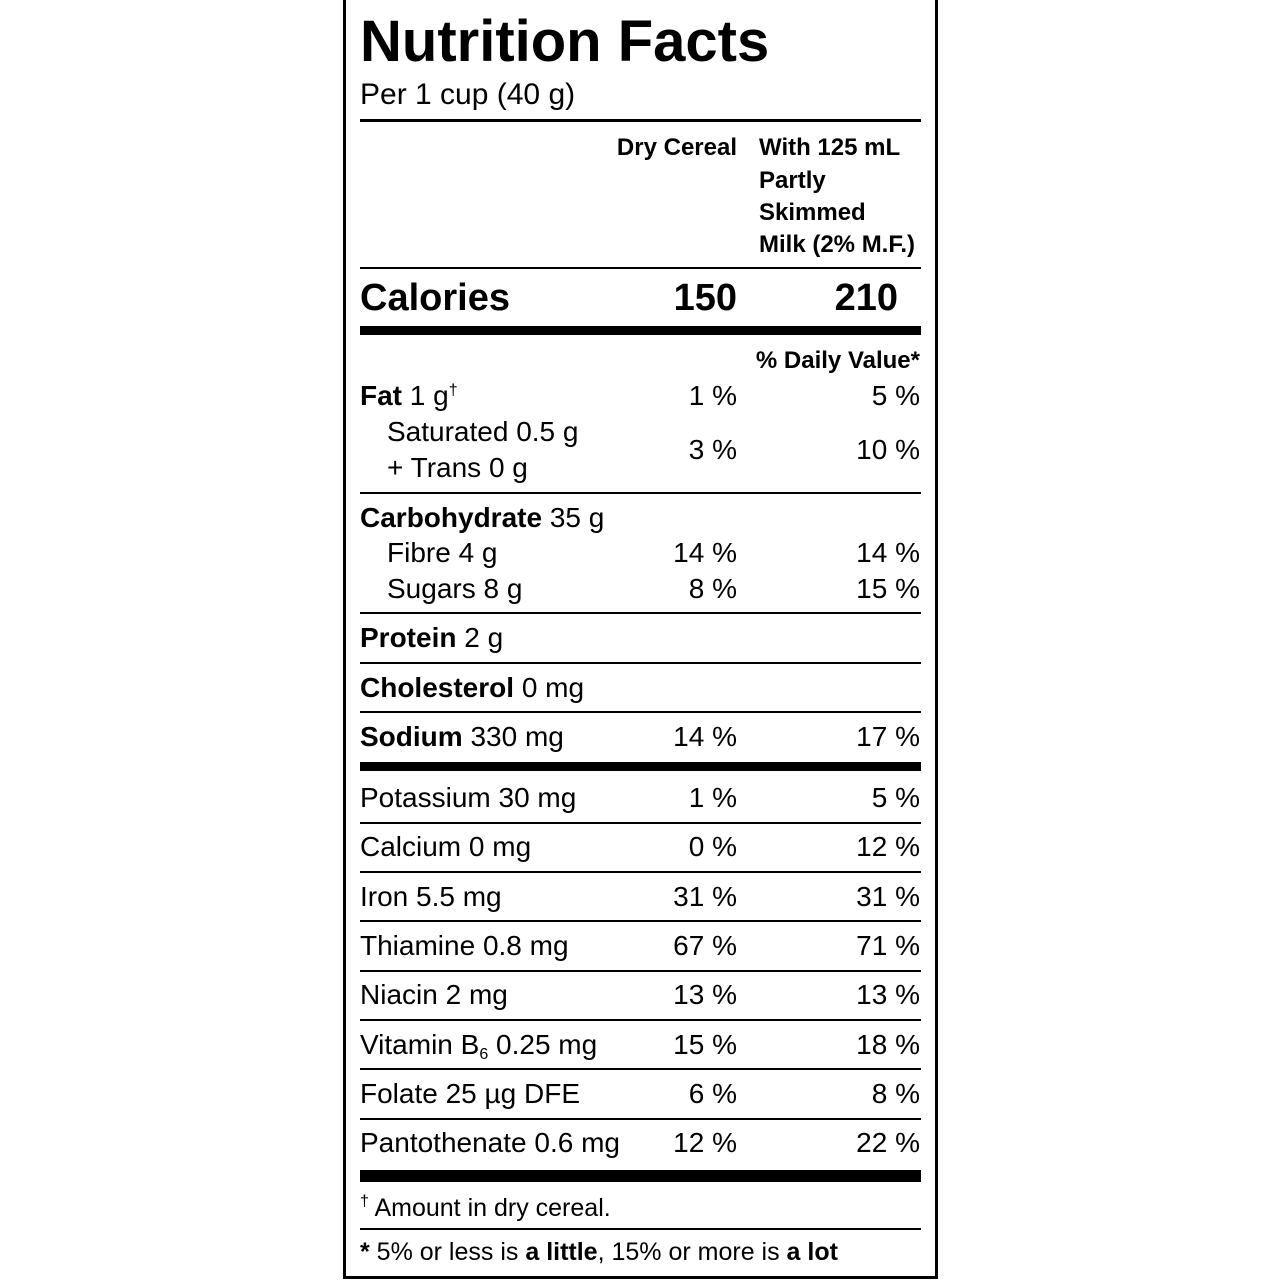 The height and width of the screenshot is (1280, 1280). What do you see at coordinates (409, 395) in the screenshot?
I see `fat-row-label: Fat 1 g†` at bounding box center [409, 395].